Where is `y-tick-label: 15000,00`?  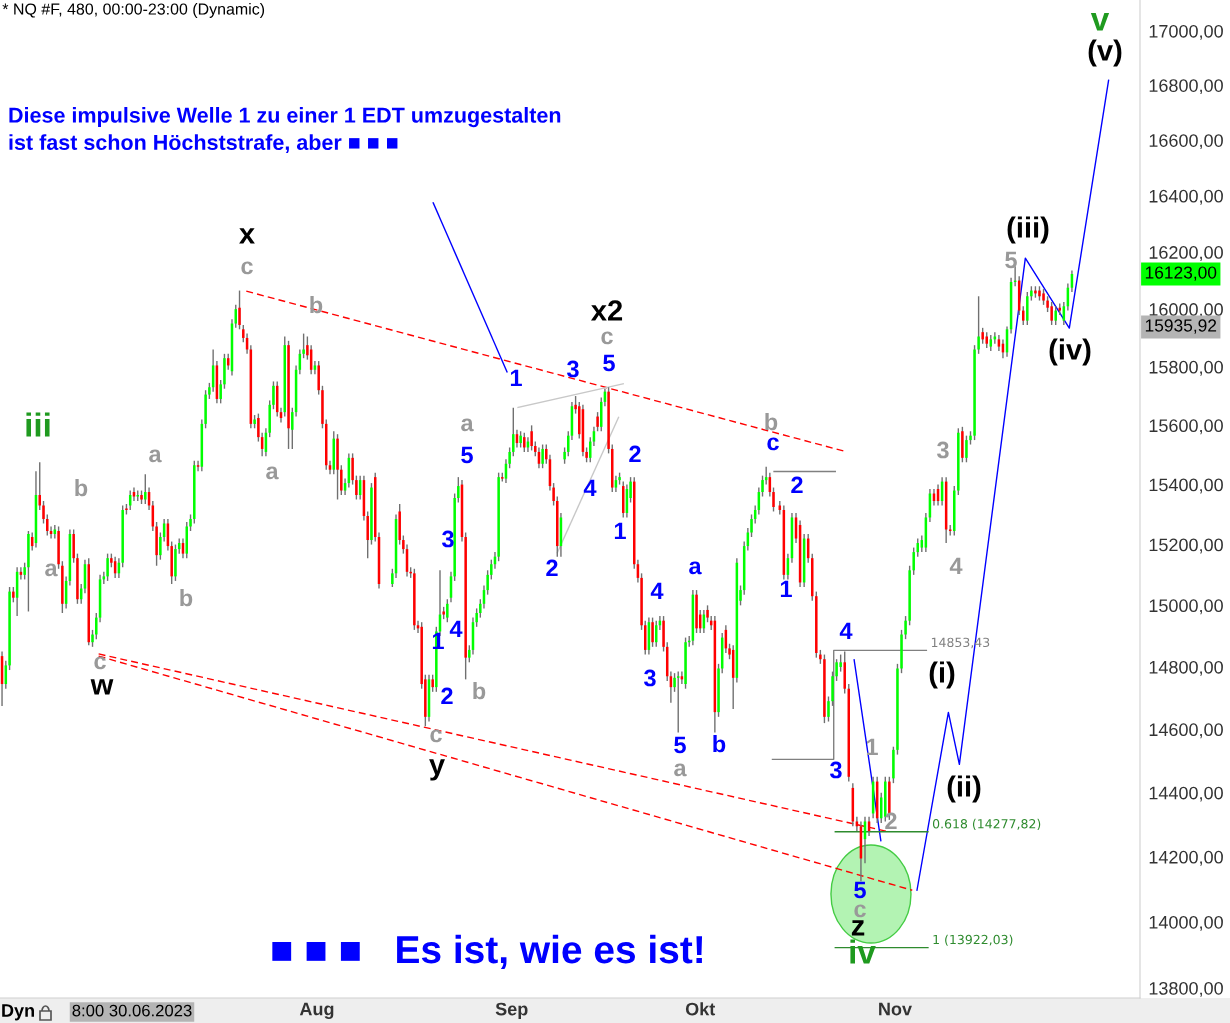
y-tick-label: 15000,00 is located at coordinates (1186, 607).